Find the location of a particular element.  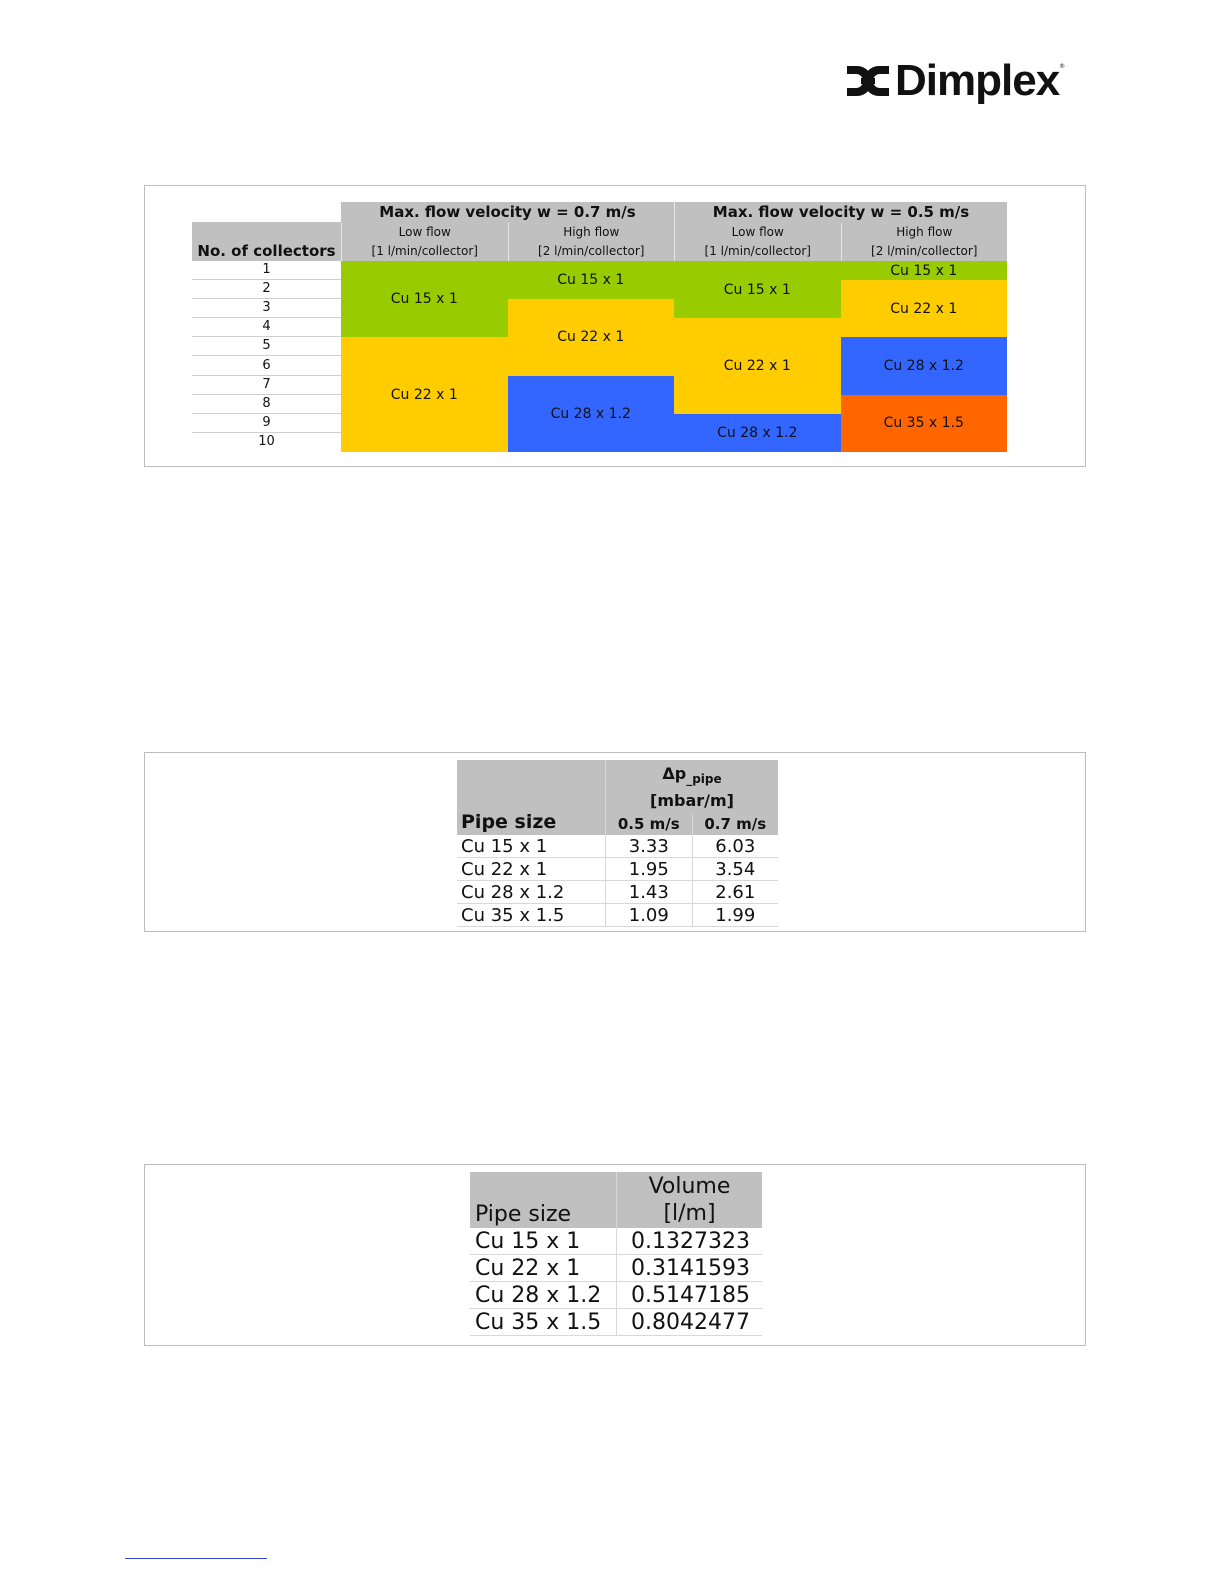

dp-05: 1.95 is located at coordinates (649, 869).